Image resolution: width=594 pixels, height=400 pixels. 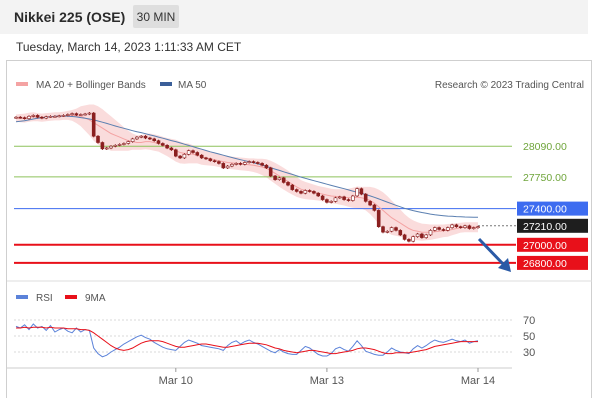 I want to click on level-label-4: 27000.00, so click(x=545, y=246).